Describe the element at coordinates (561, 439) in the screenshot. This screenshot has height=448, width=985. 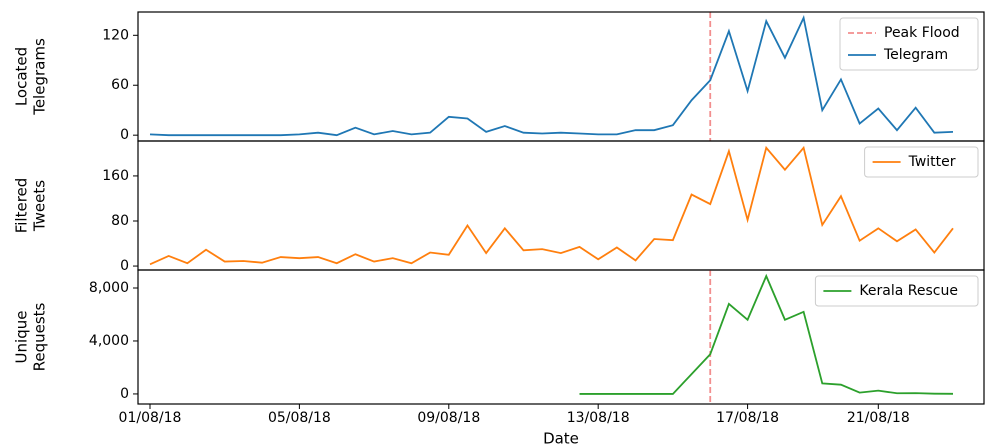
I see `x-axis-label: Date` at that location.